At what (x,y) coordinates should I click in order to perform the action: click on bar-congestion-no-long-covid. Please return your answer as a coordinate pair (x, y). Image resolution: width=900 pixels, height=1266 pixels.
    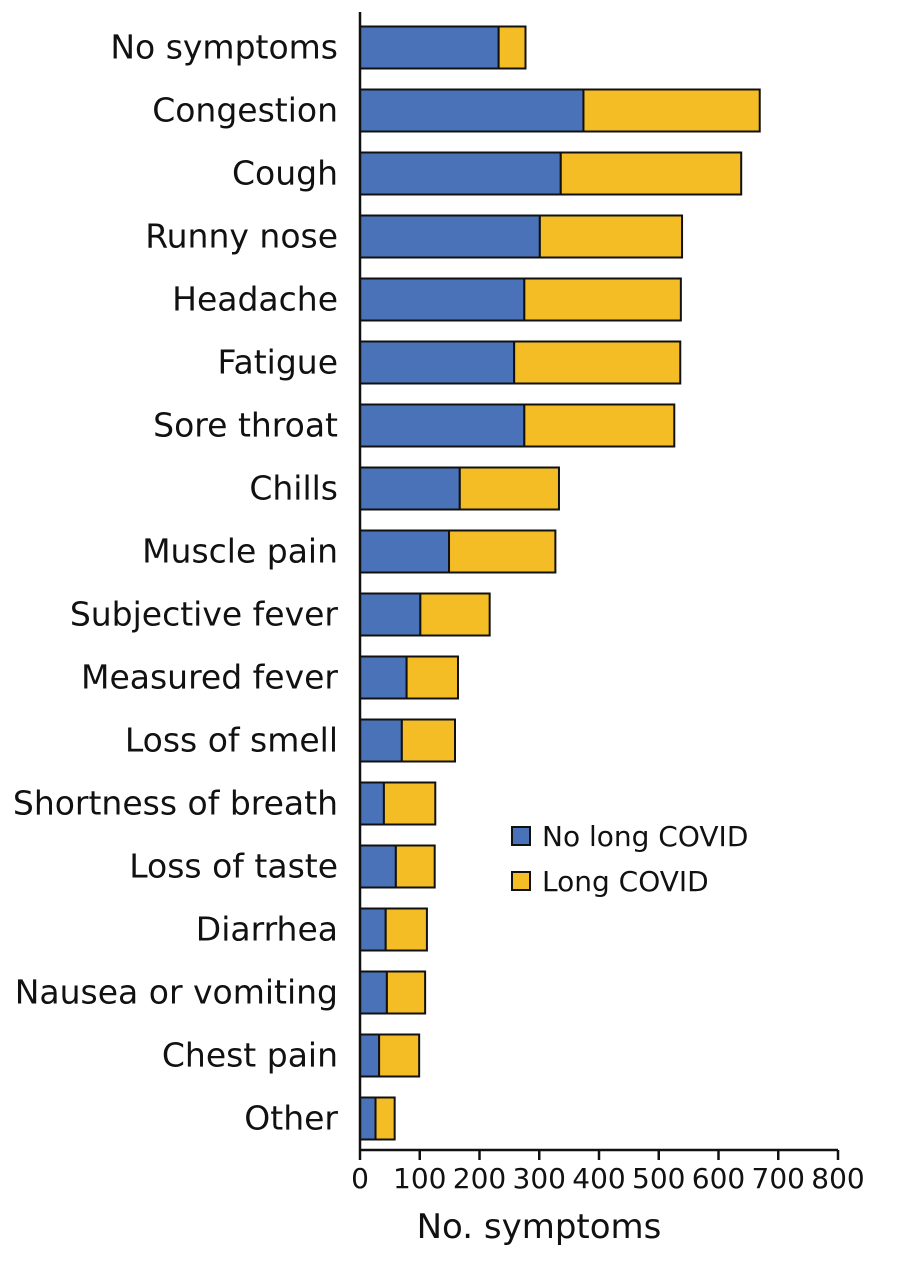
    Looking at the image, I should click on (472, 110).